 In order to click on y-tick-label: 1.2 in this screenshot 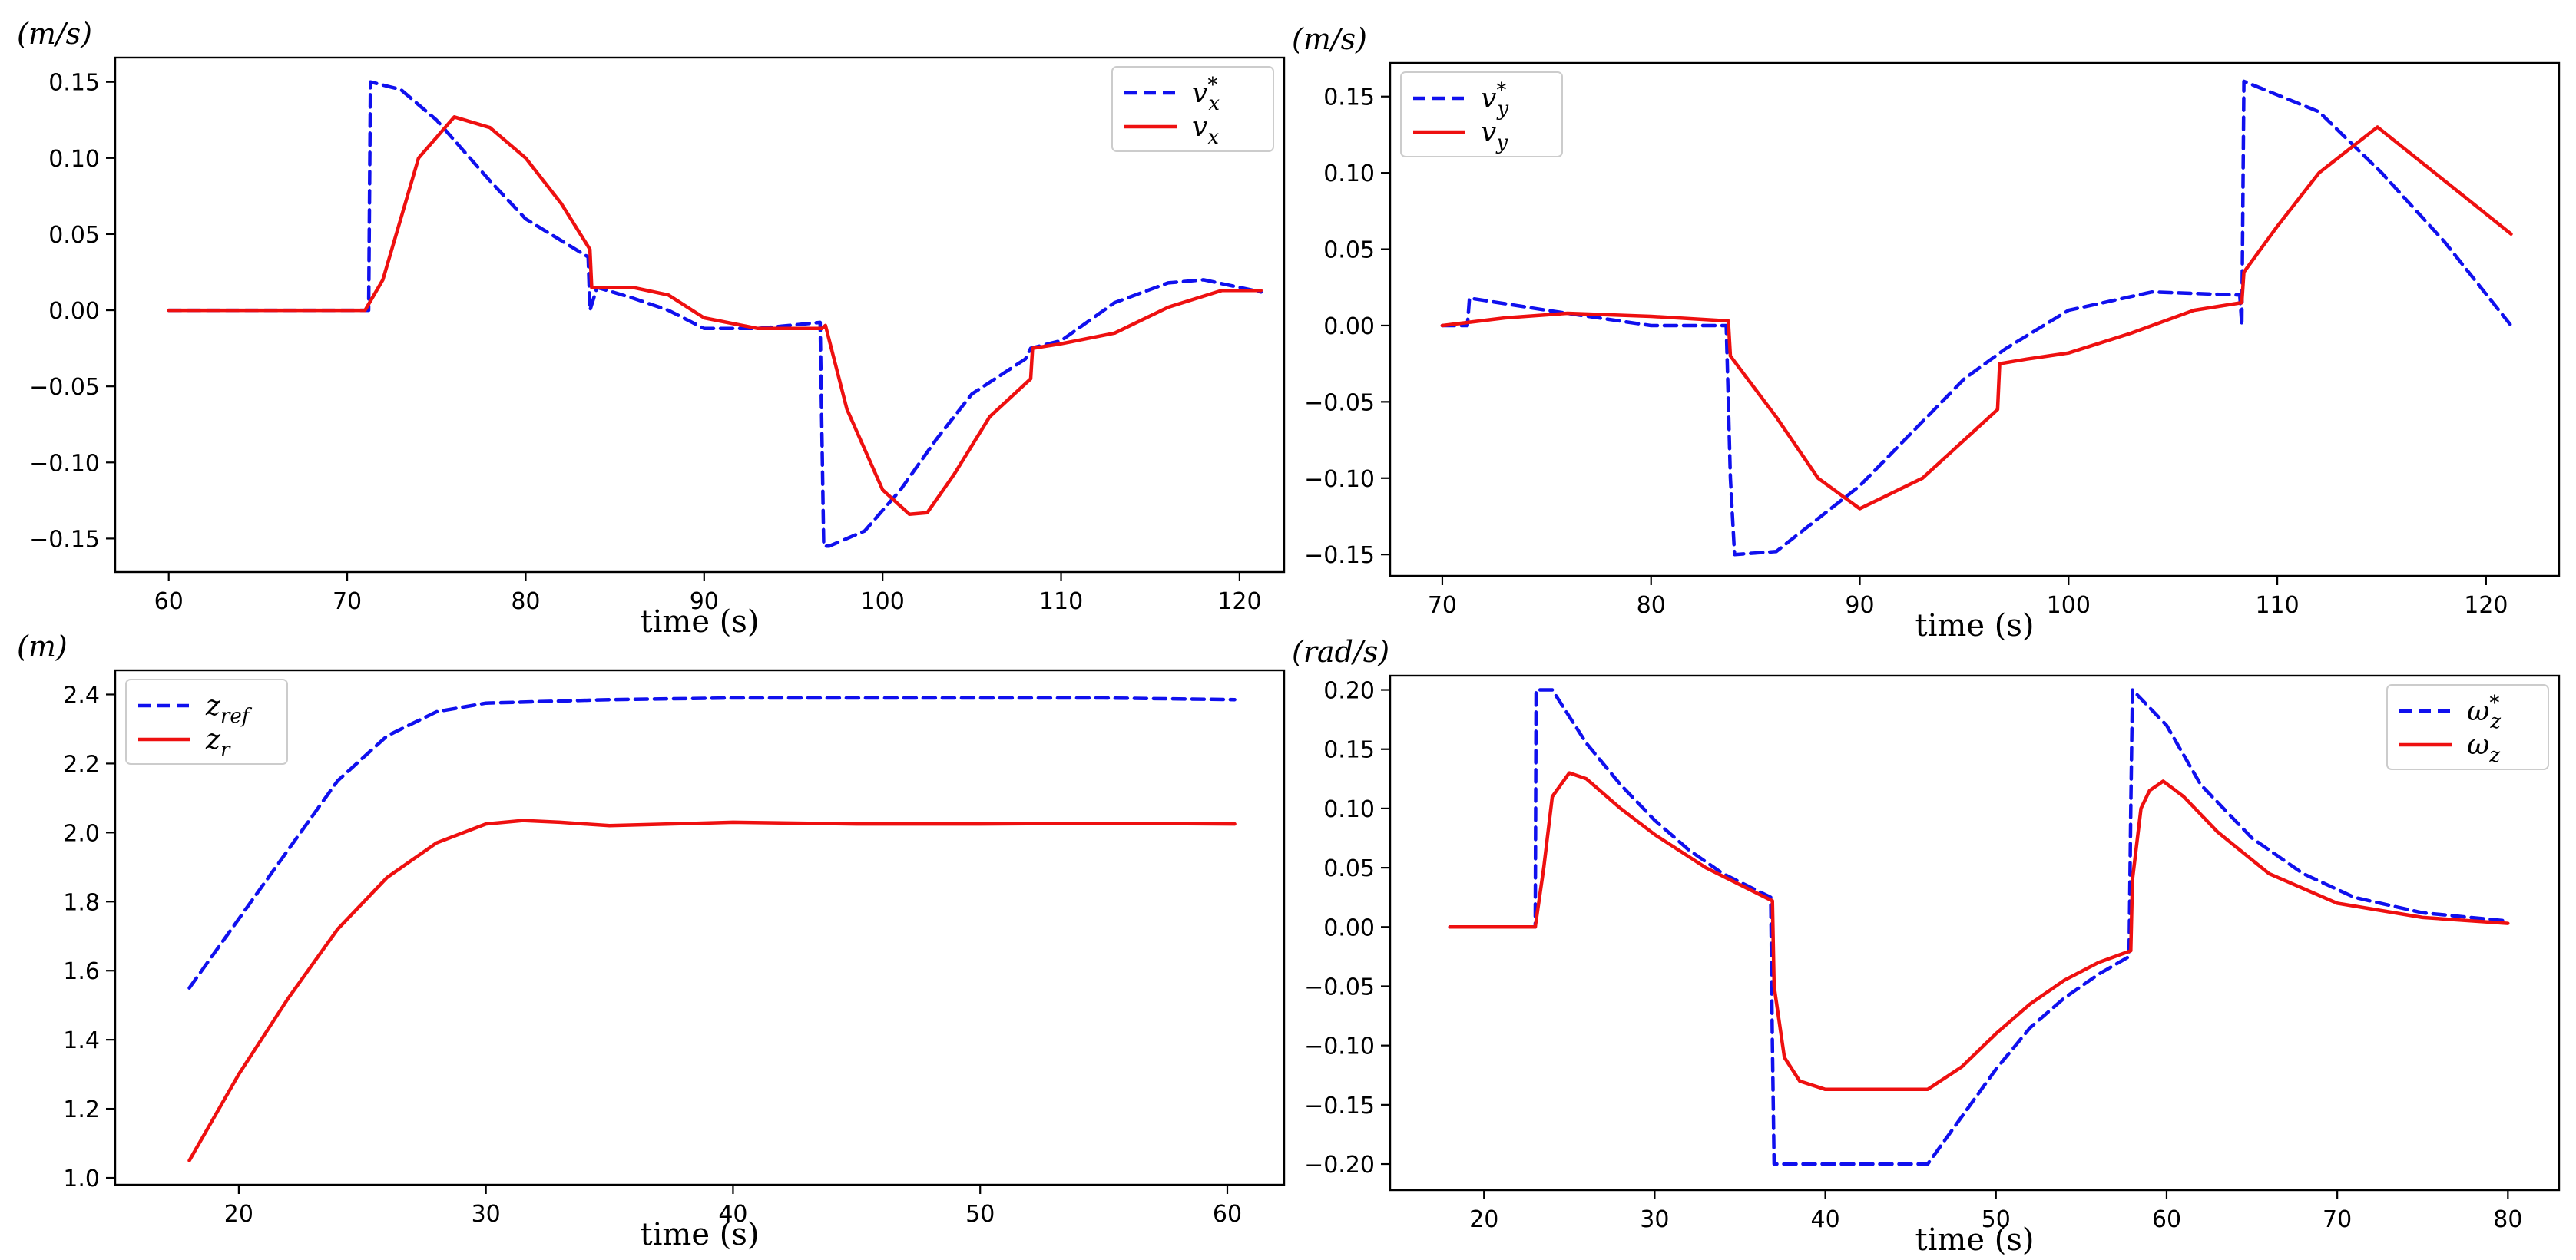, I will do `click(81, 1110)`.